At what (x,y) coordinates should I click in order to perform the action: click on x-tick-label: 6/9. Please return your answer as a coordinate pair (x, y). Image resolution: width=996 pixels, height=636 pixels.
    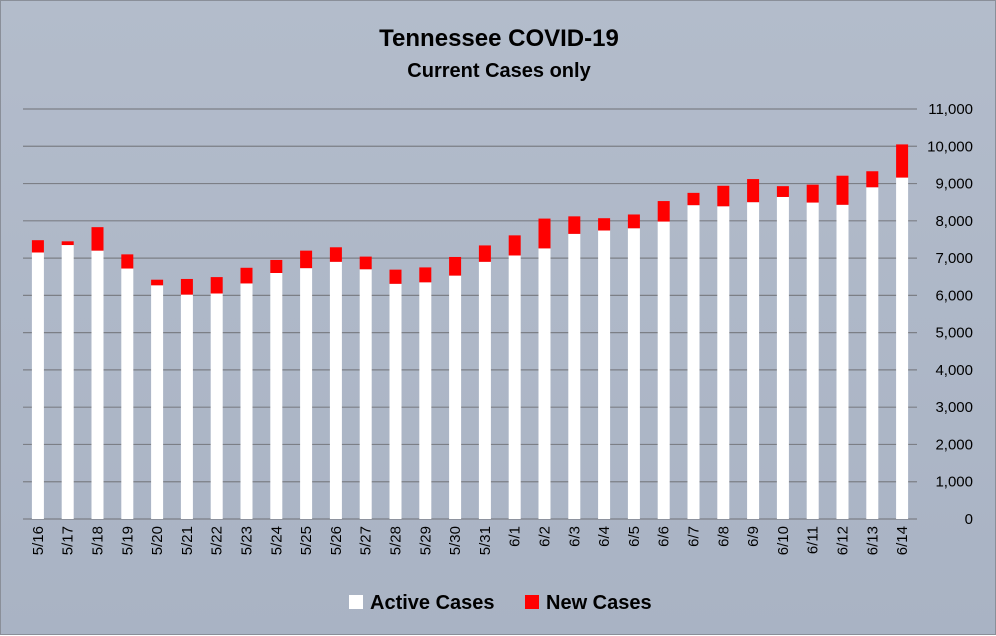
    Looking at the image, I should click on (753, 536).